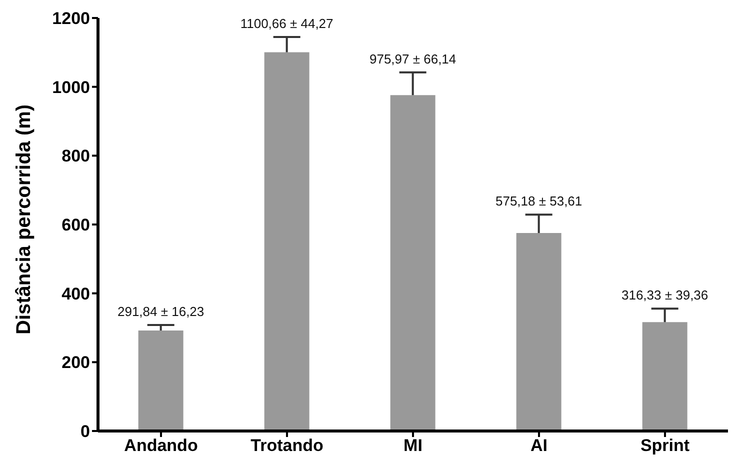  Describe the element at coordinates (287, 23) in the screenshot. I see `data-label: 1100,66 ± 44,27` at that location.